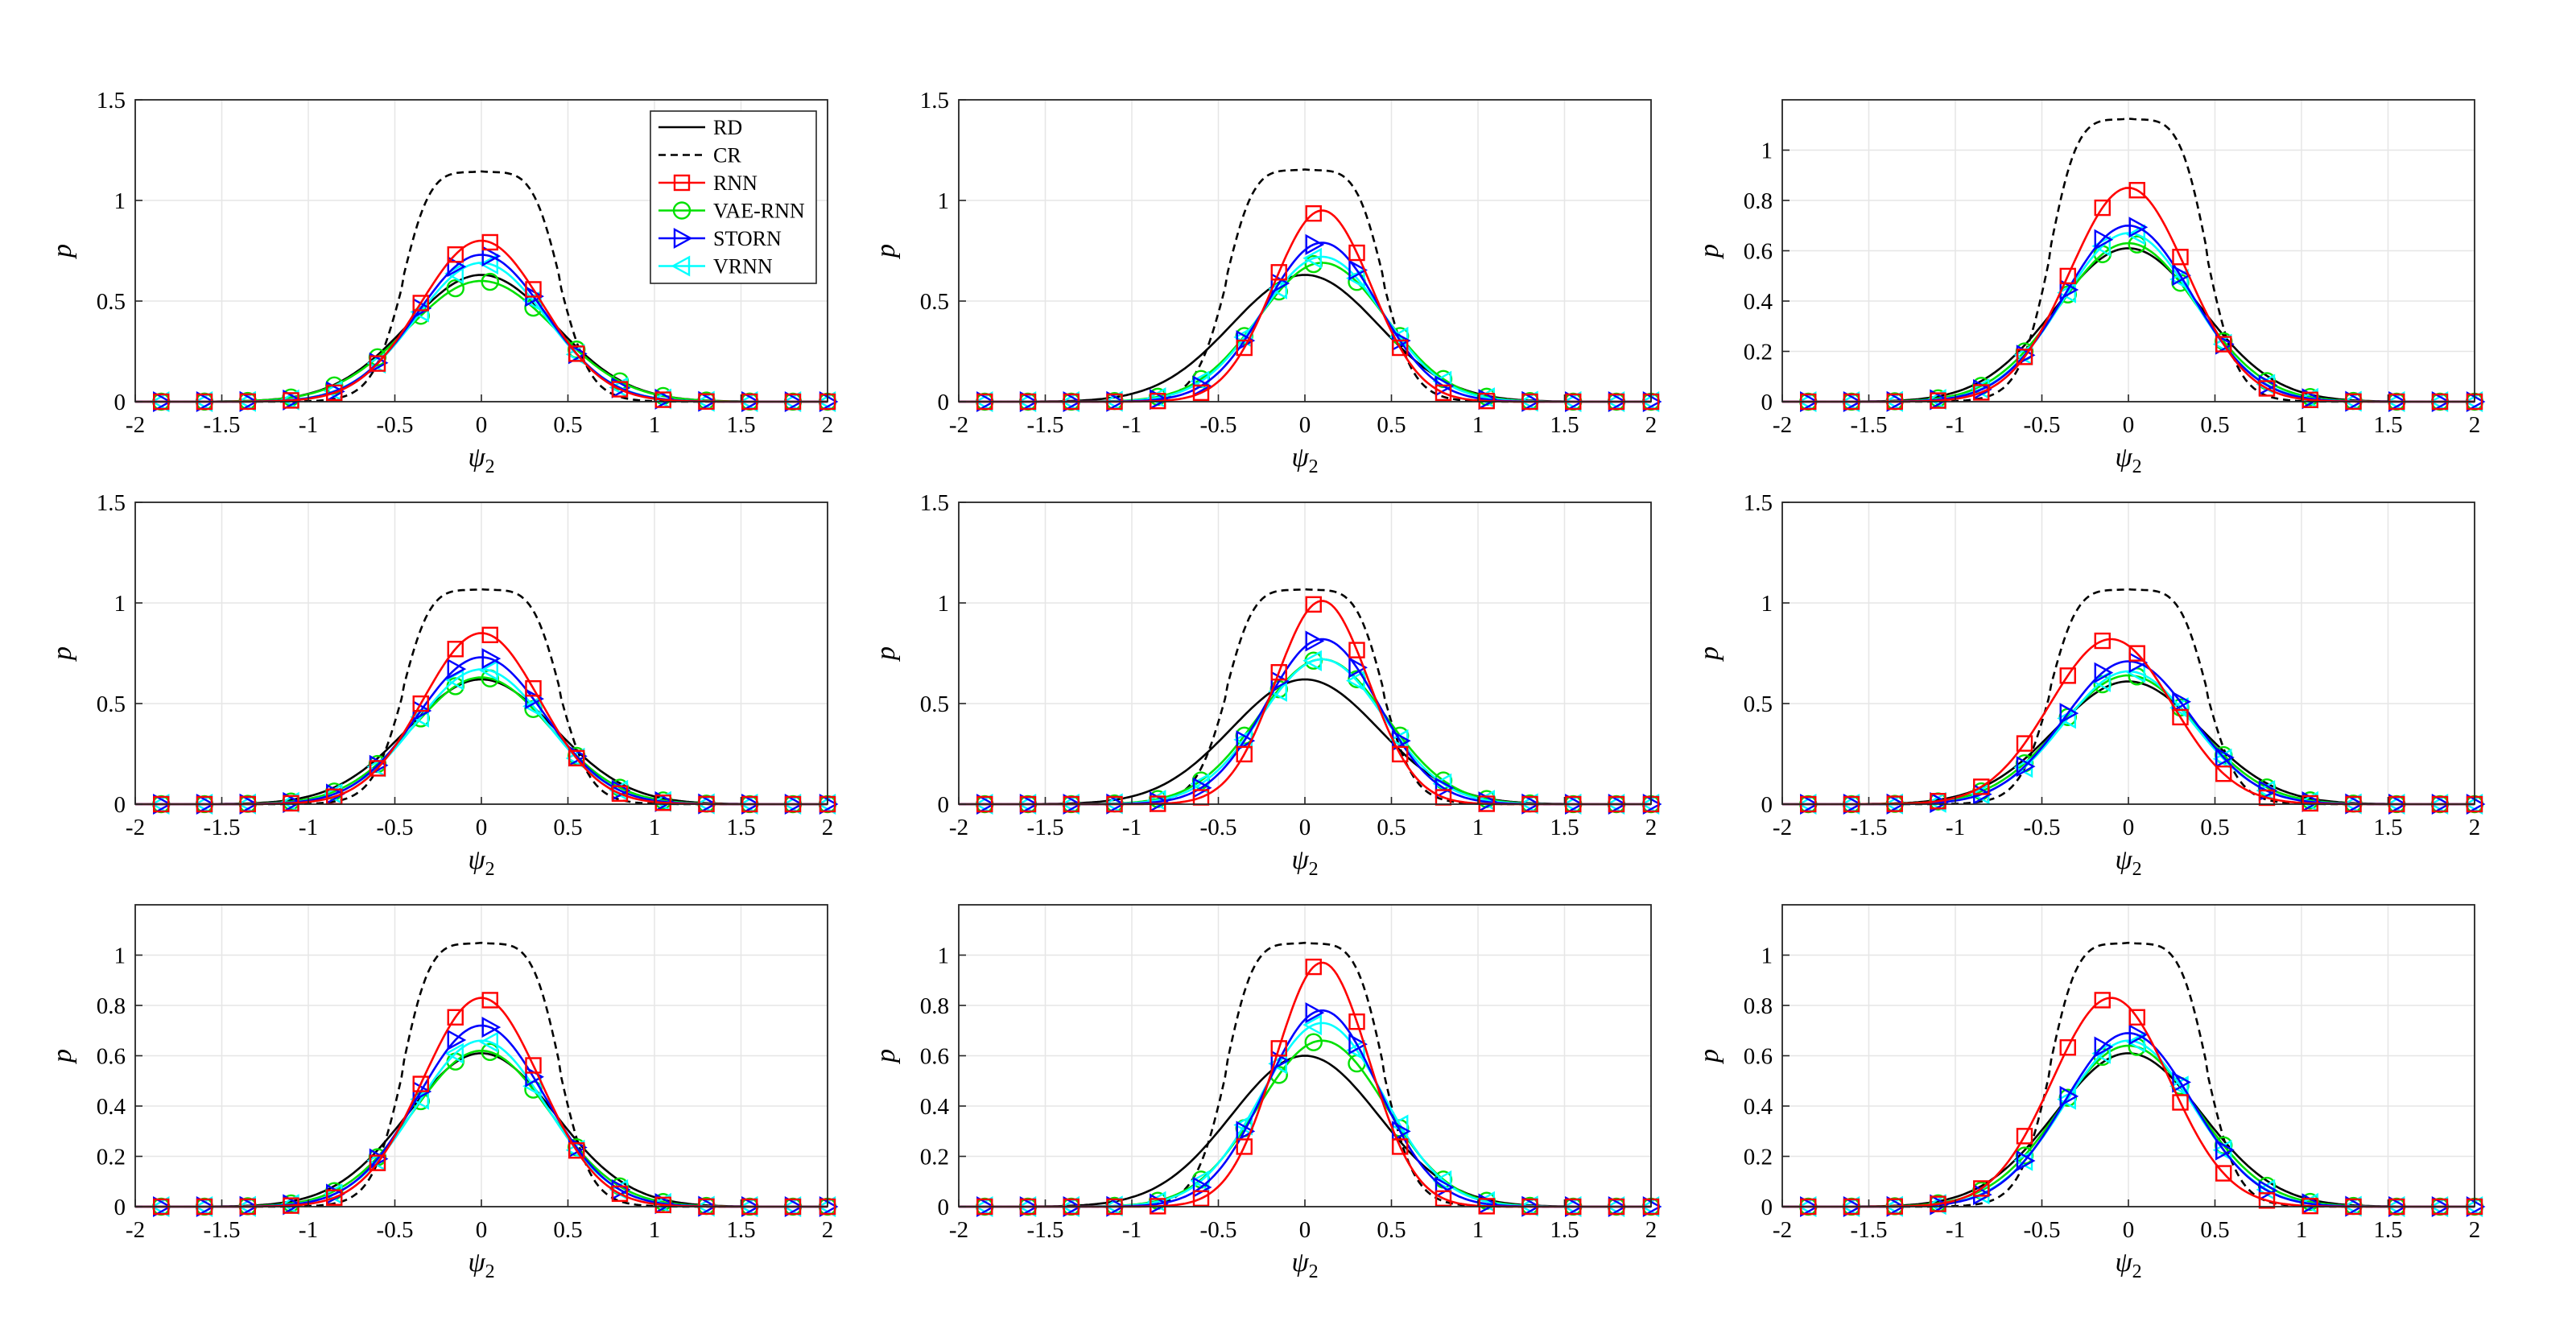  I want to click on legend-label: VAE-RNN, so click(759, 212).